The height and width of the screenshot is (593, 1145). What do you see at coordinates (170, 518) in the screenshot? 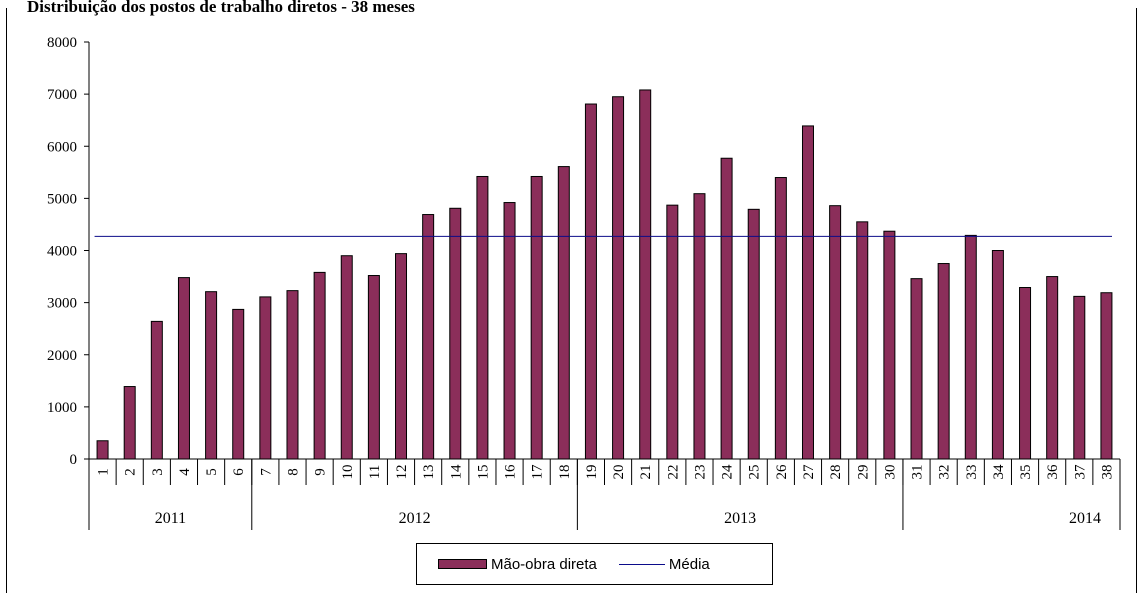
I see `year-label: 2011` at bounding box center [170, 518].